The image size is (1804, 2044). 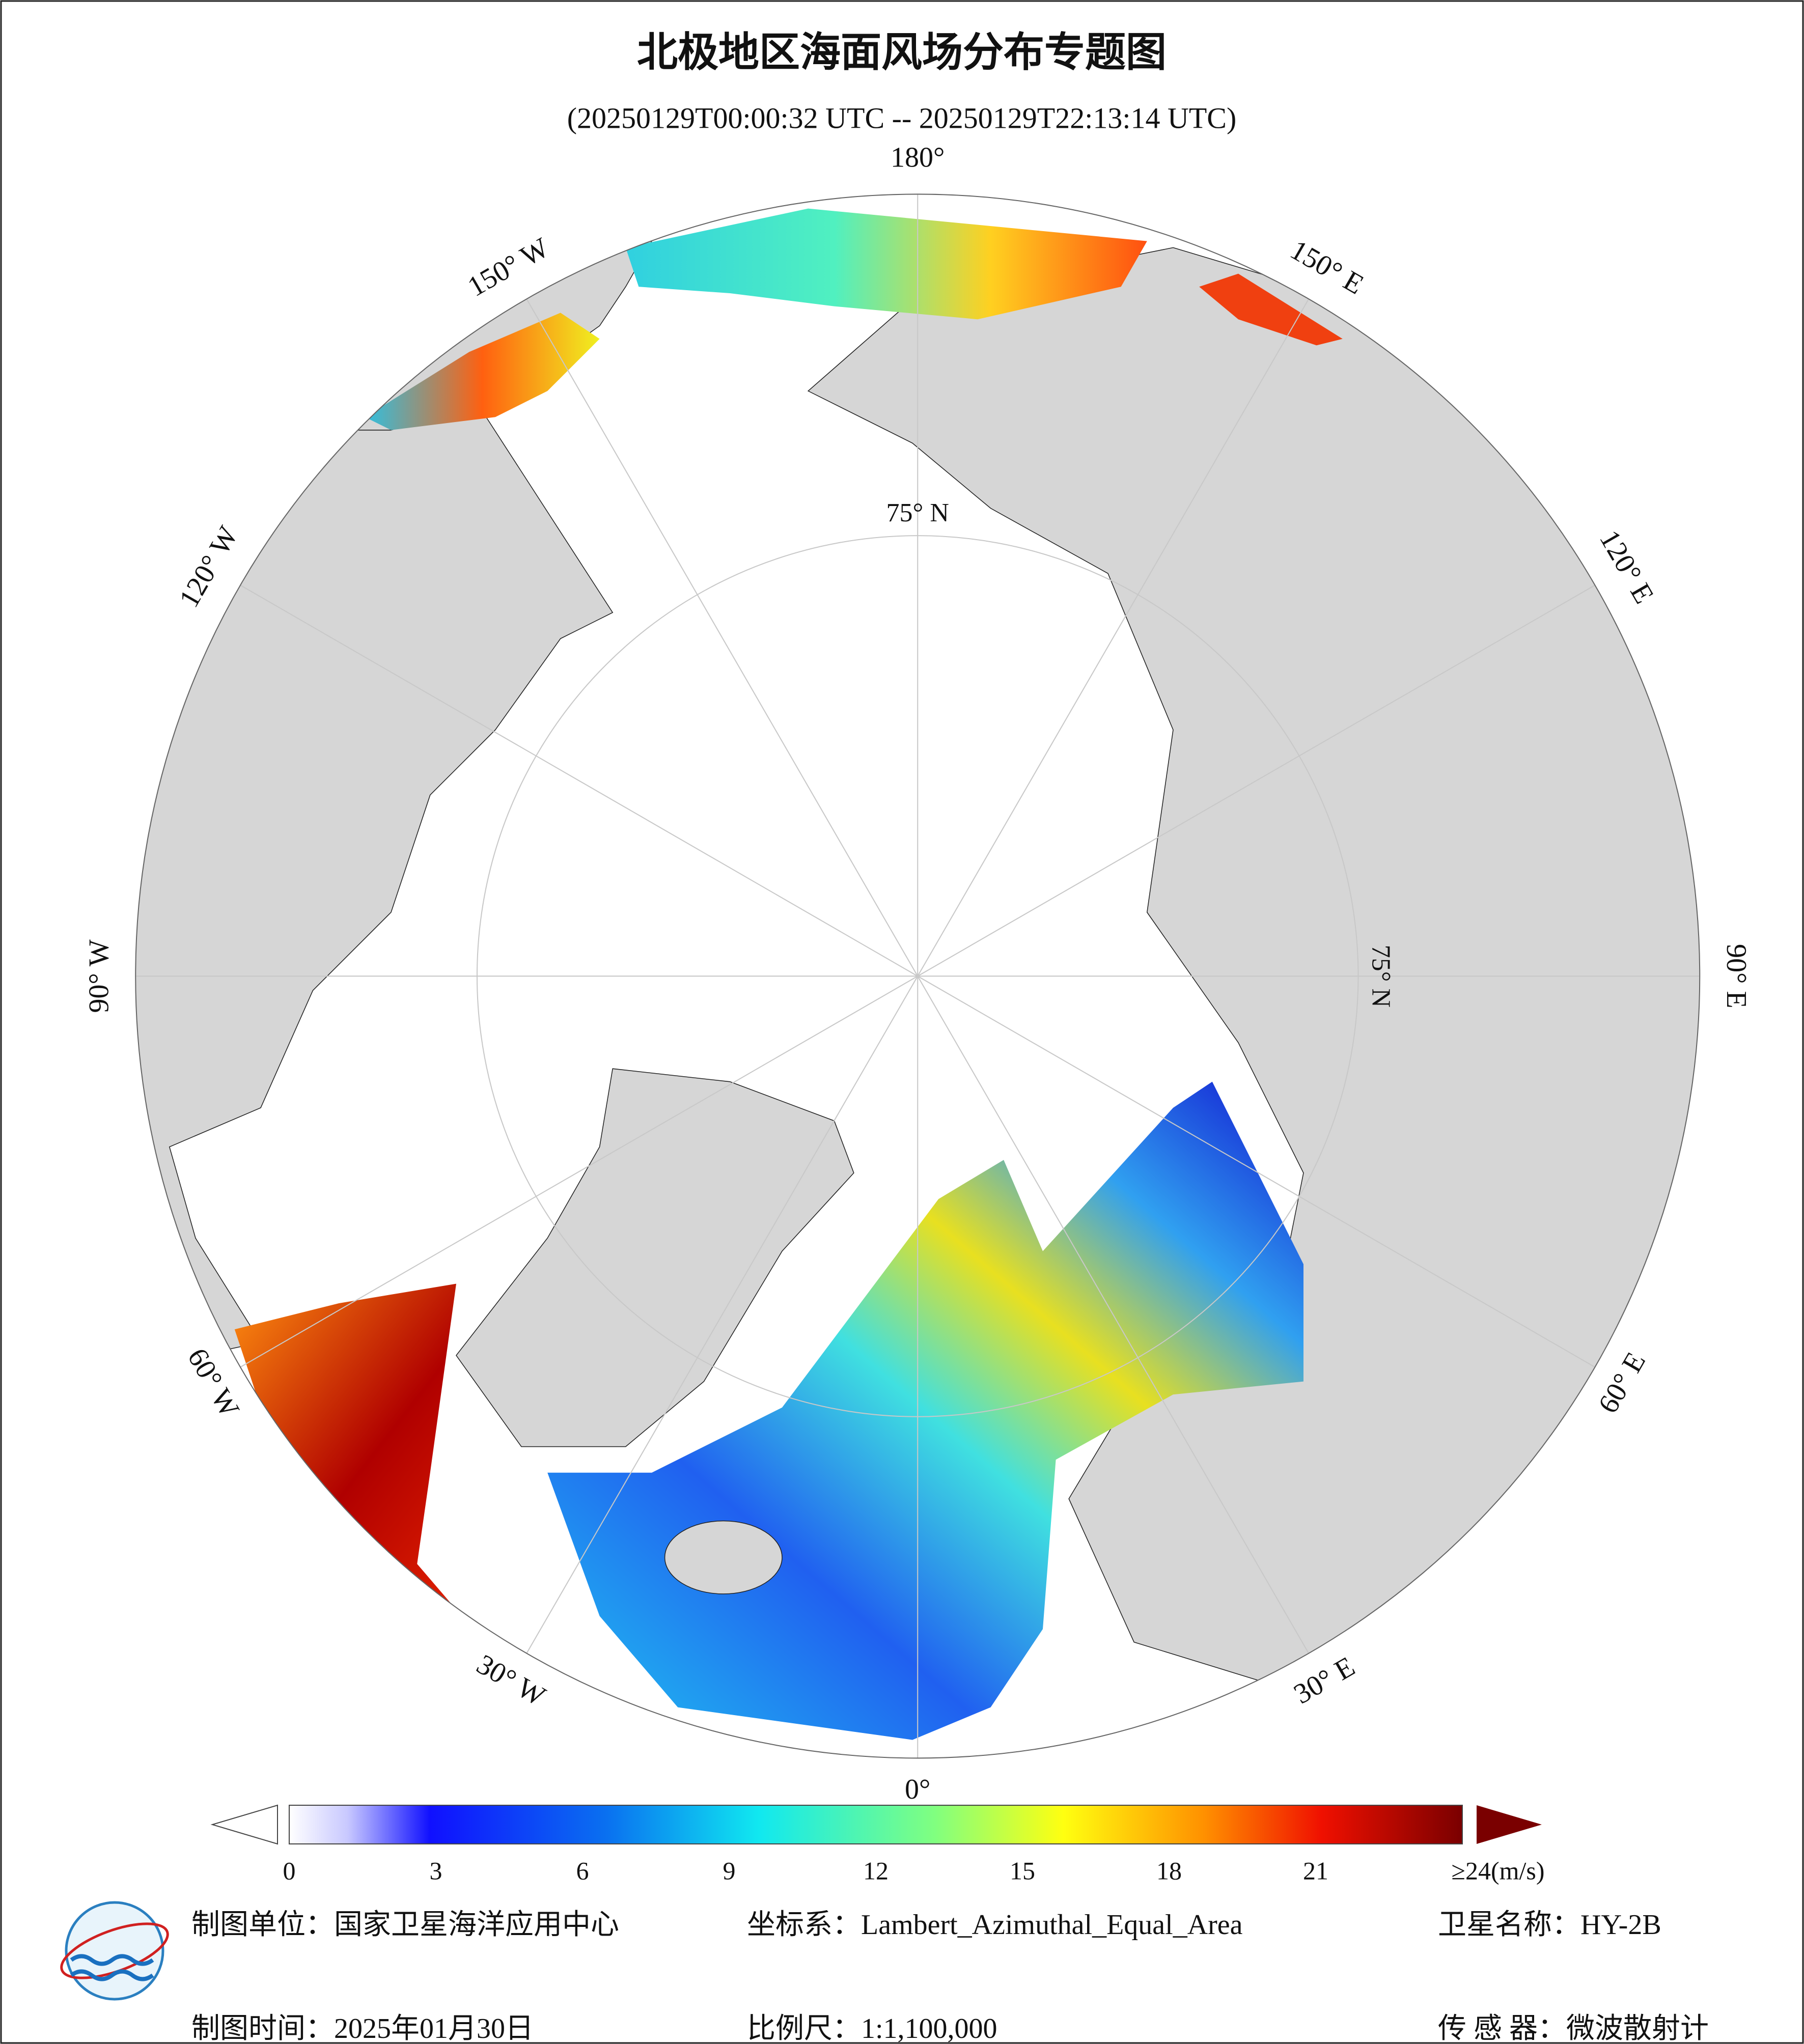 I want to click on land-iceland-top, so click(x=723, y=1557).